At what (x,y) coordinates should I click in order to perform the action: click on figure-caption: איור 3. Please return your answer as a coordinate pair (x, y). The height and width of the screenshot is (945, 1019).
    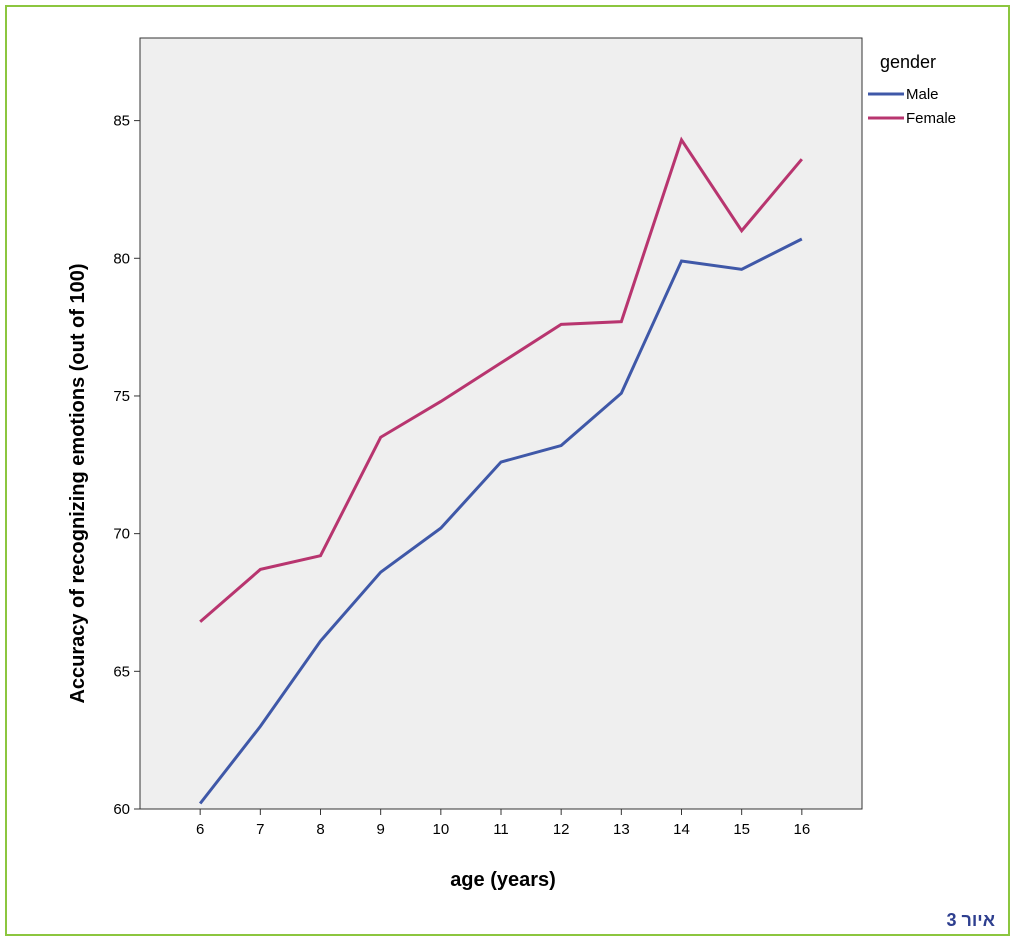
    Looking at the image, I should click on (970, 920).